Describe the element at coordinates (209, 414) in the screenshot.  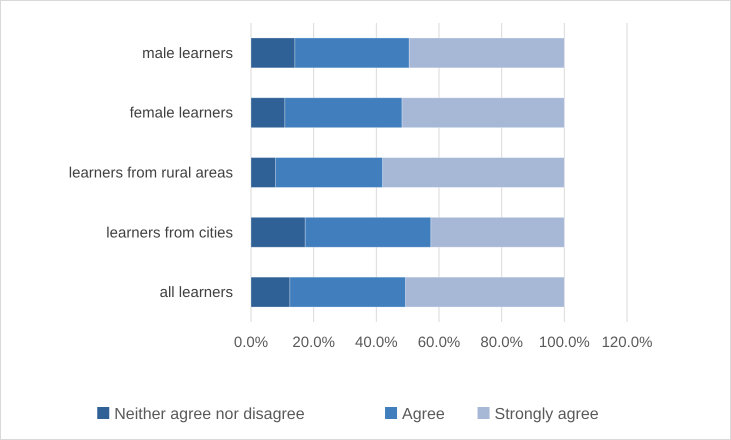
I see `legend-label: Neither agree nor disagree` at that location.